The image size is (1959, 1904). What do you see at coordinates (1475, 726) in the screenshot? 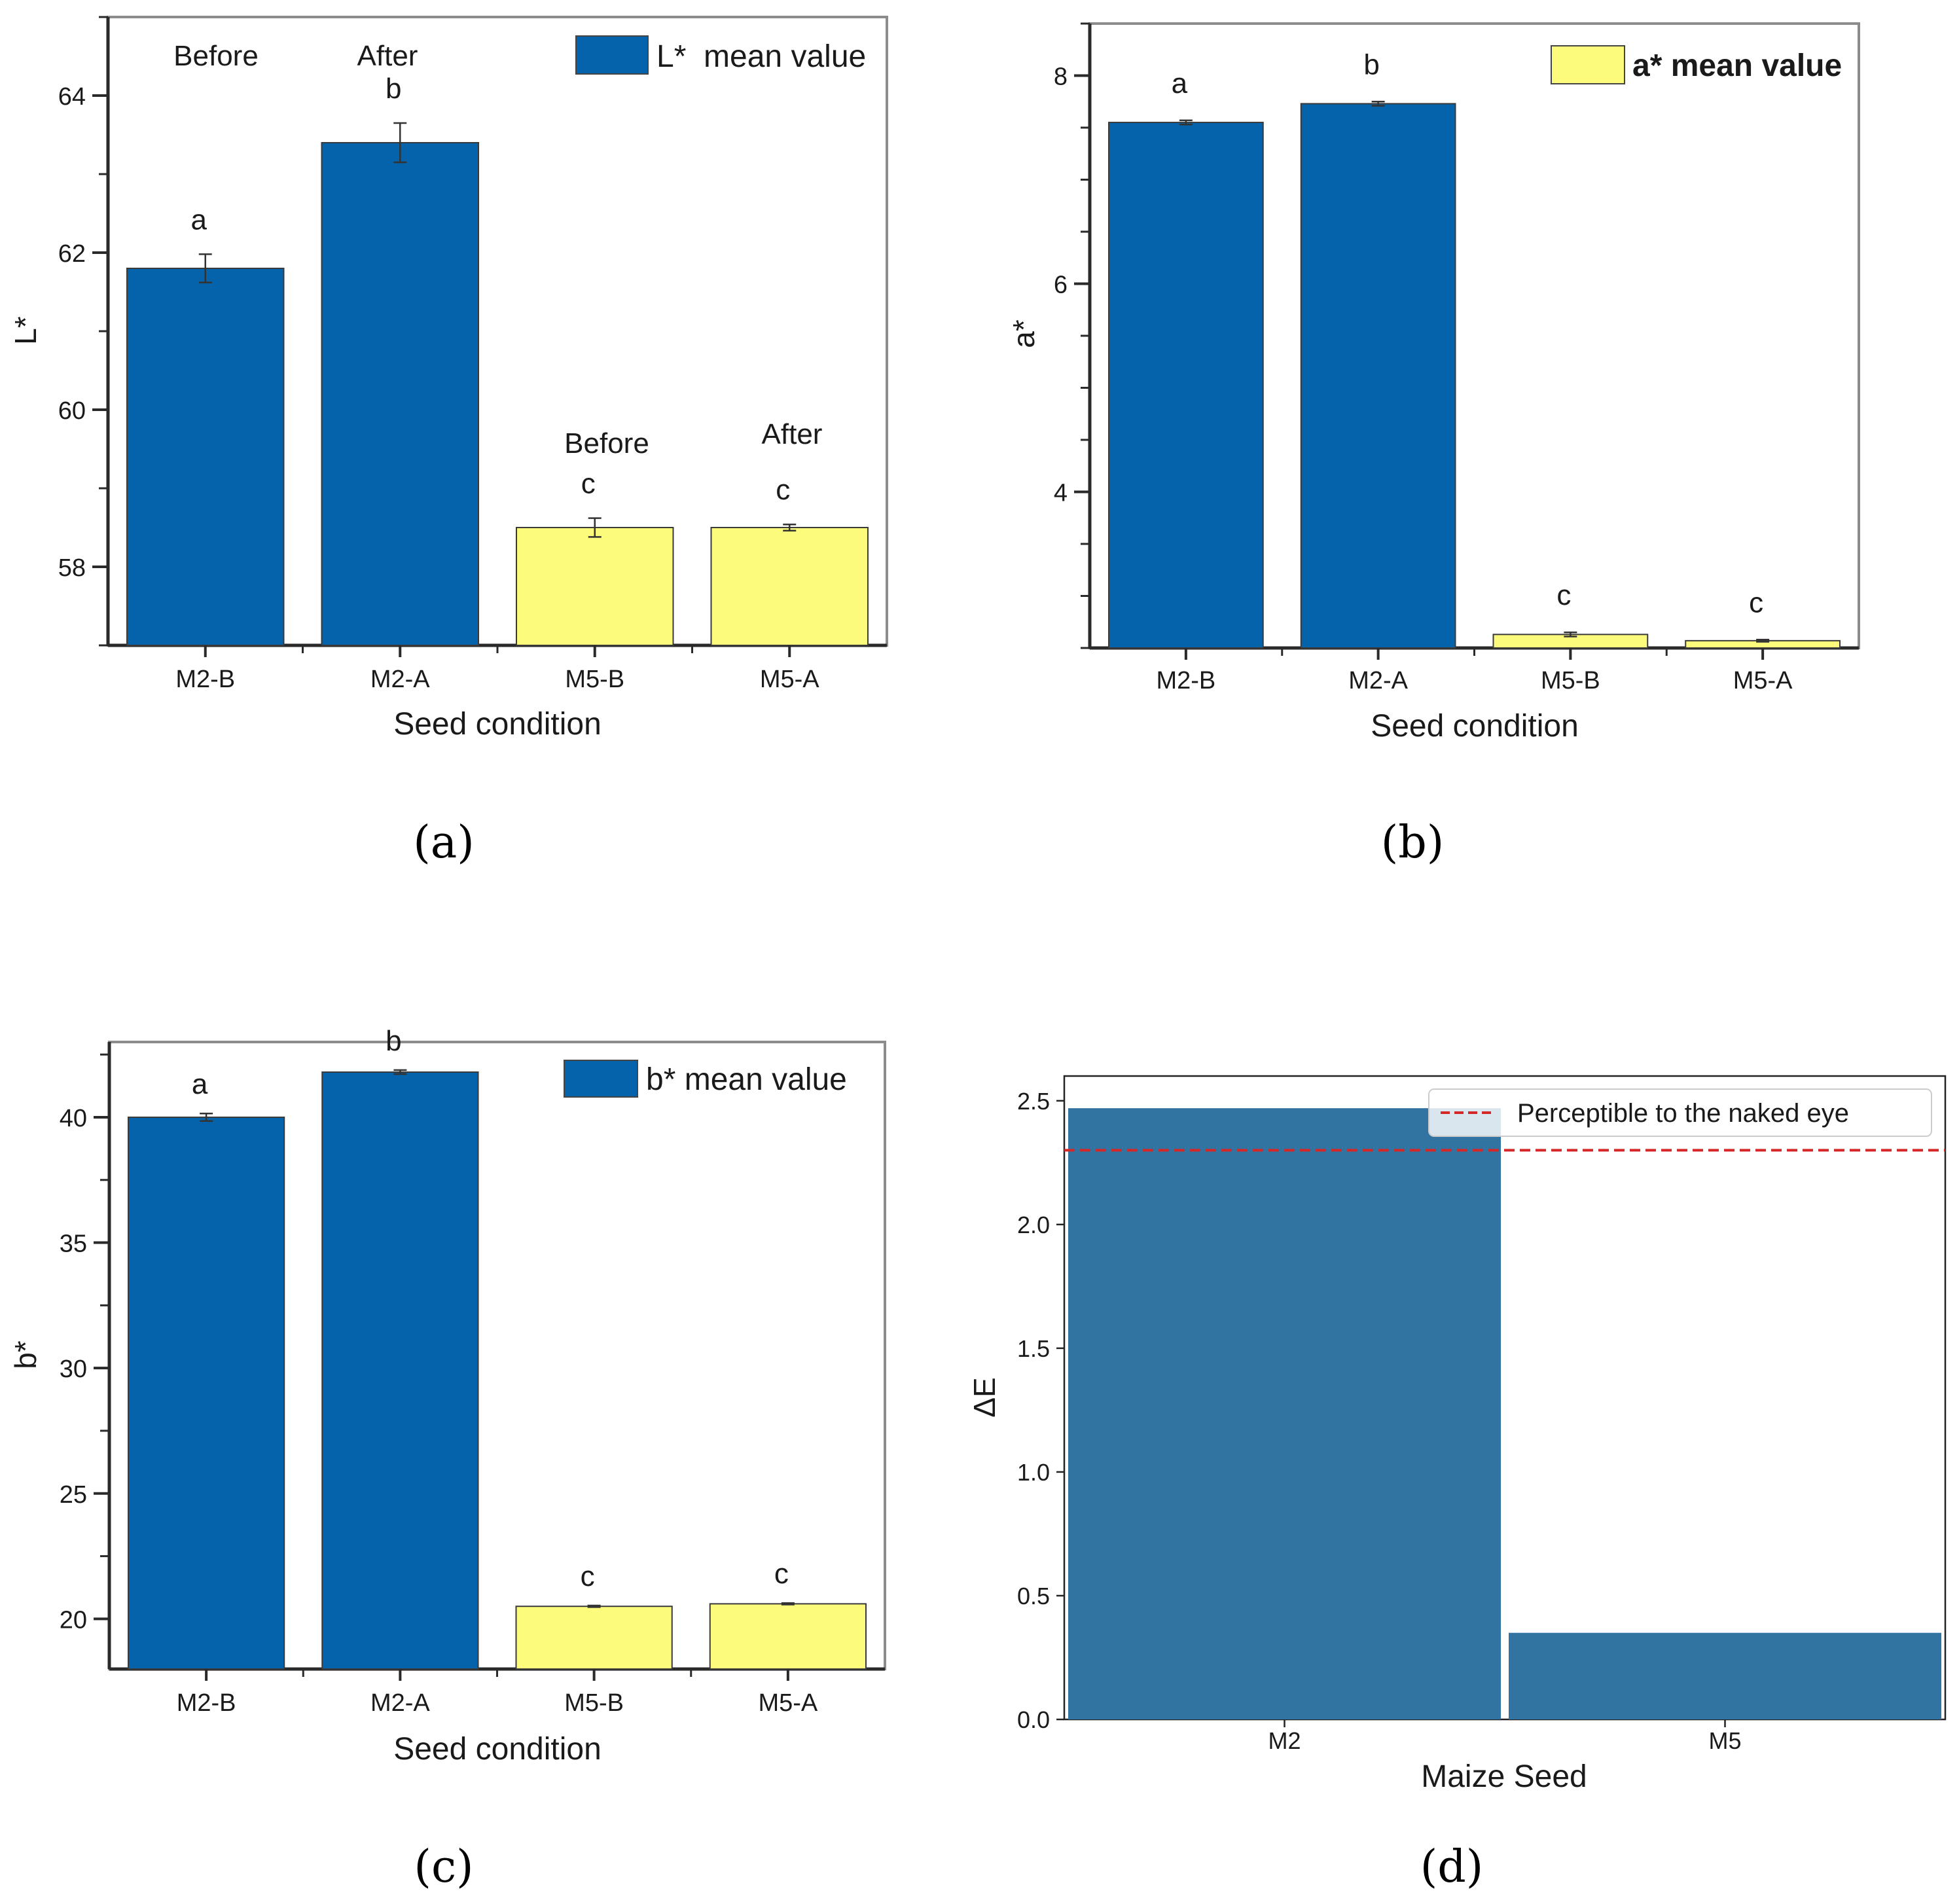
I see `panel1-x-axis-title: Seed condition` at bounding box center [1475, 726].